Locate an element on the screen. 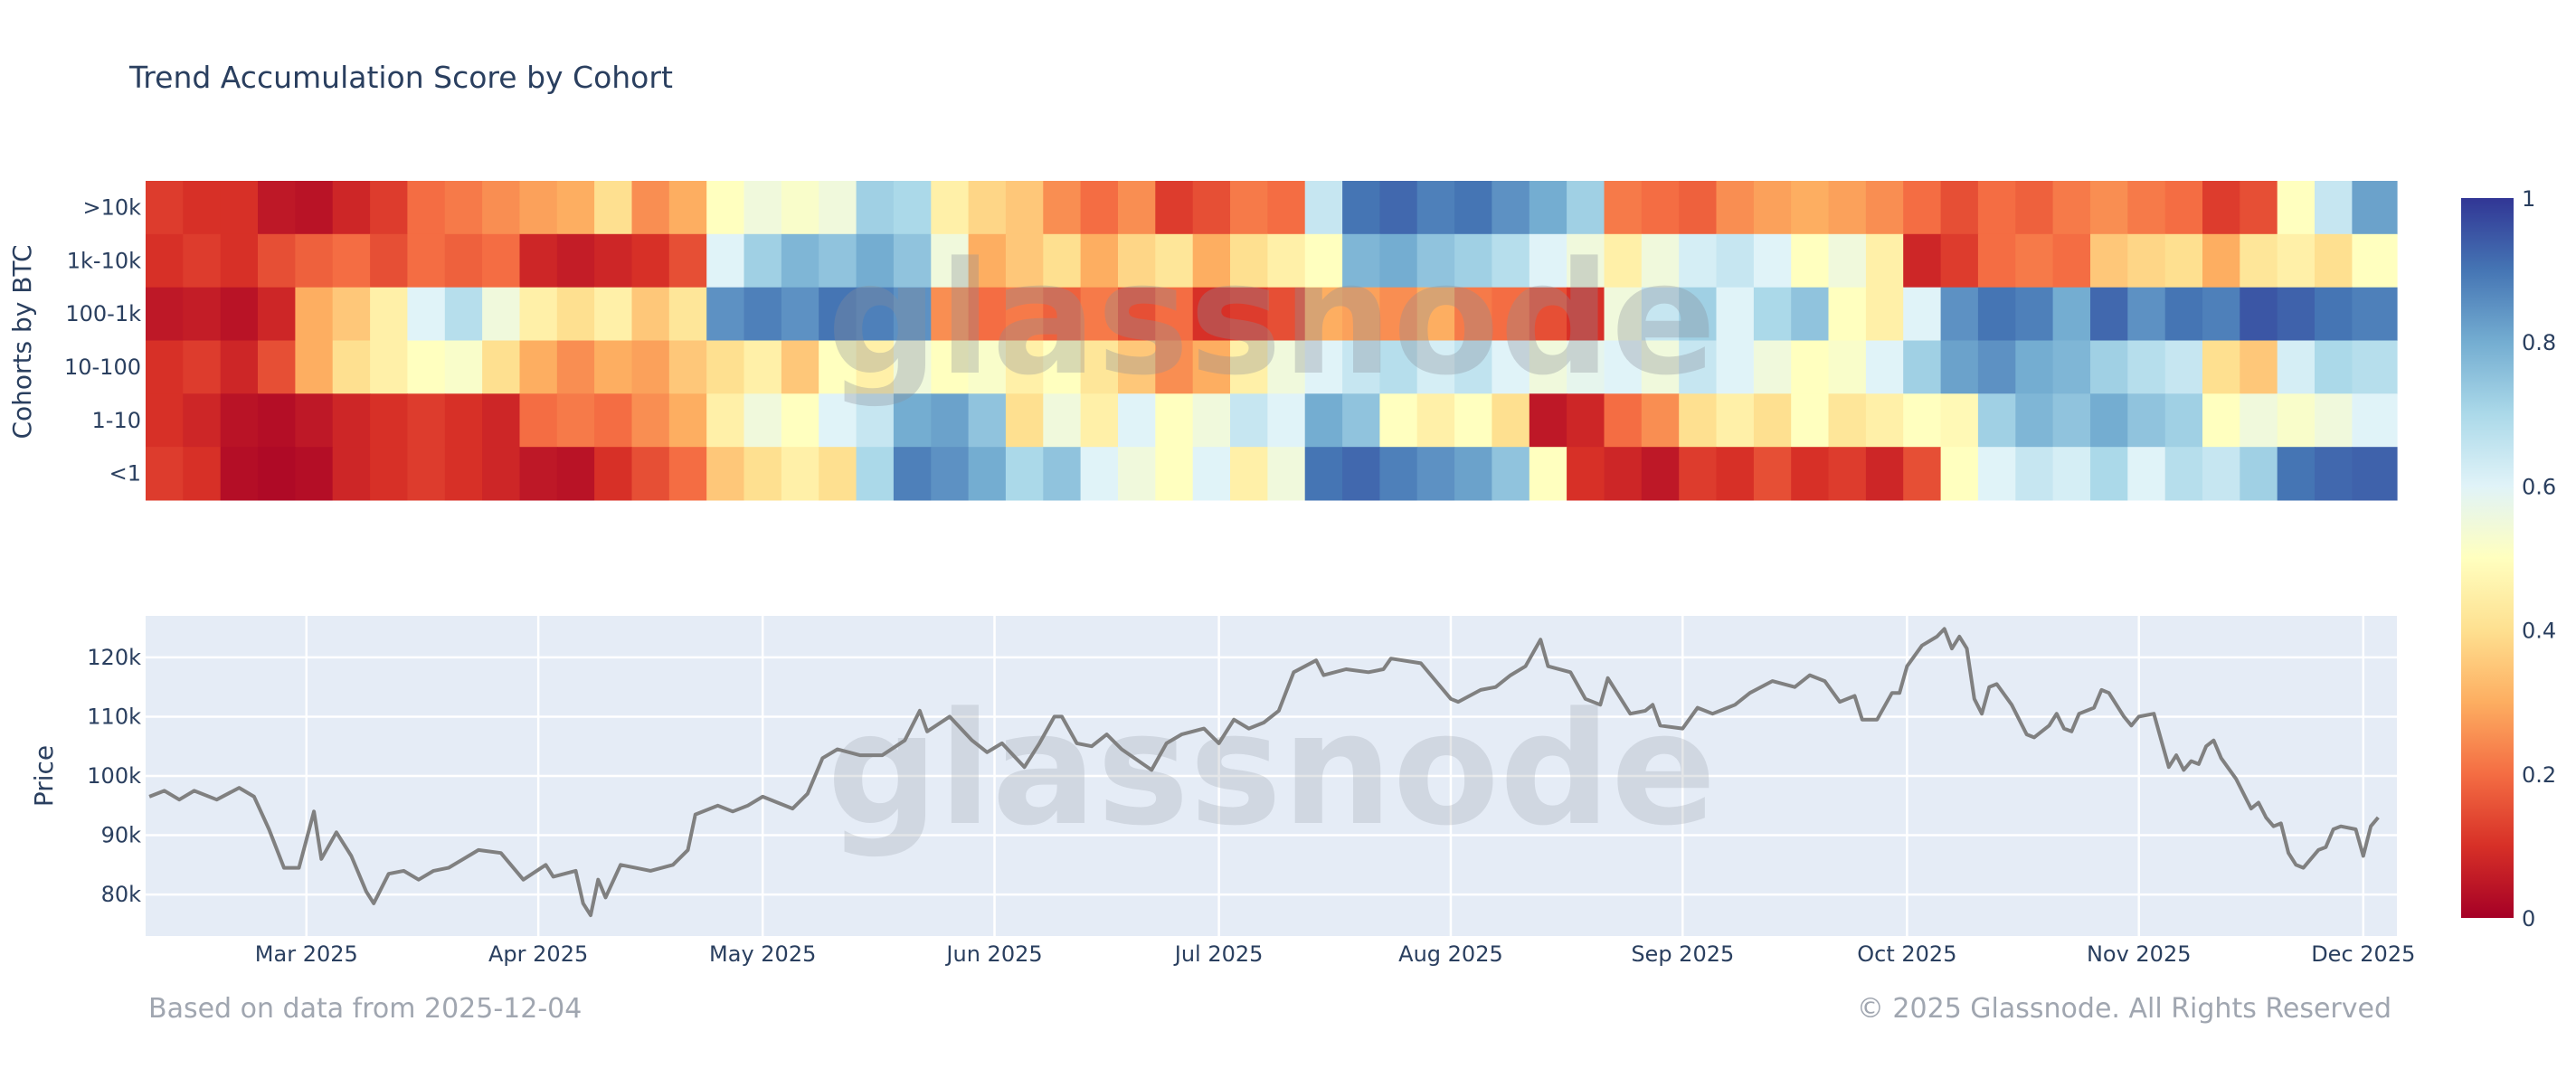  footer-copyright: © 2025 Glassnode. All Rights Reserved is located at coordinates (2123, 1009).